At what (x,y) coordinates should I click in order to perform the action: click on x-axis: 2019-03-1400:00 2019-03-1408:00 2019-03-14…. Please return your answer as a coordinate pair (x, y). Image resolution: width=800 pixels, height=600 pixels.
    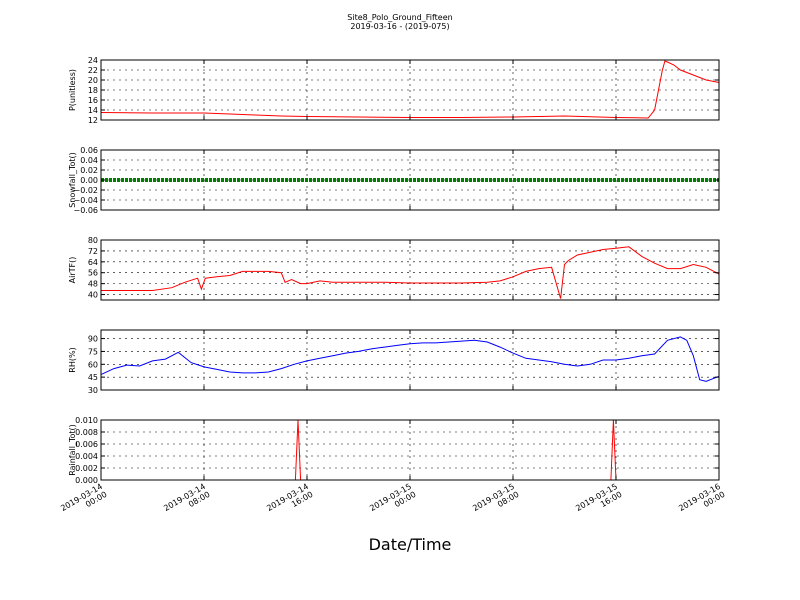
    Looking at the image, I should click on (392, 501).